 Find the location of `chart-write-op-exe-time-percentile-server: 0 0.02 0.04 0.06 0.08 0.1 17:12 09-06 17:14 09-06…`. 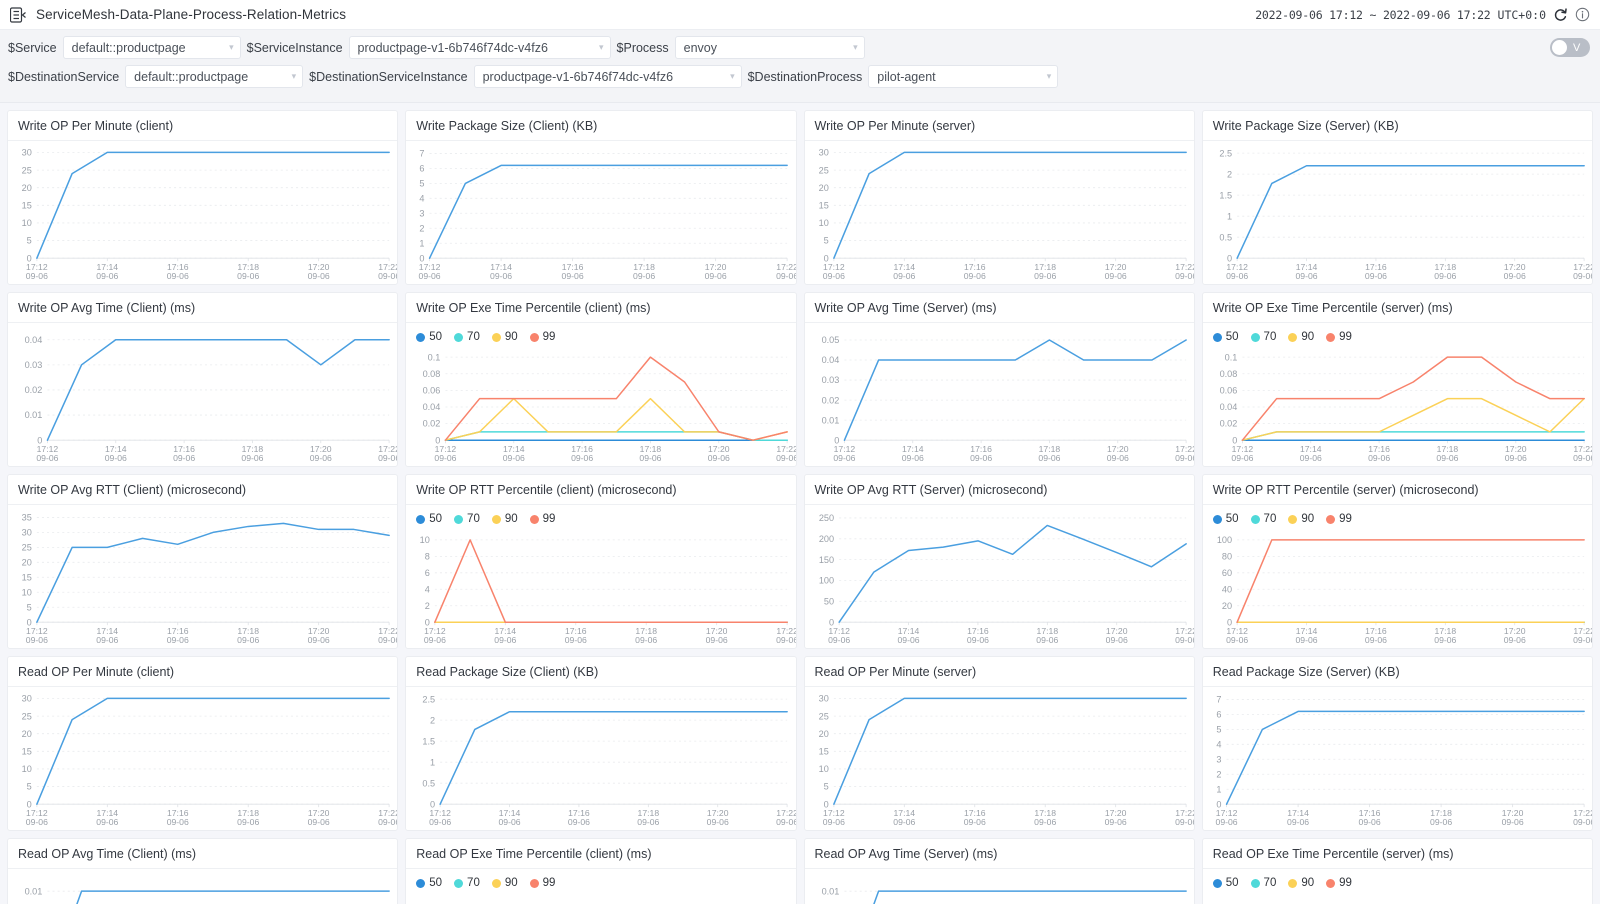

chart-write-op-exe-time-percentile-server: 0 0.02 0.04 0.06 0.08 0.1 17:12 09-06 17:14 09-06… is located at coordinates (1397, 405).